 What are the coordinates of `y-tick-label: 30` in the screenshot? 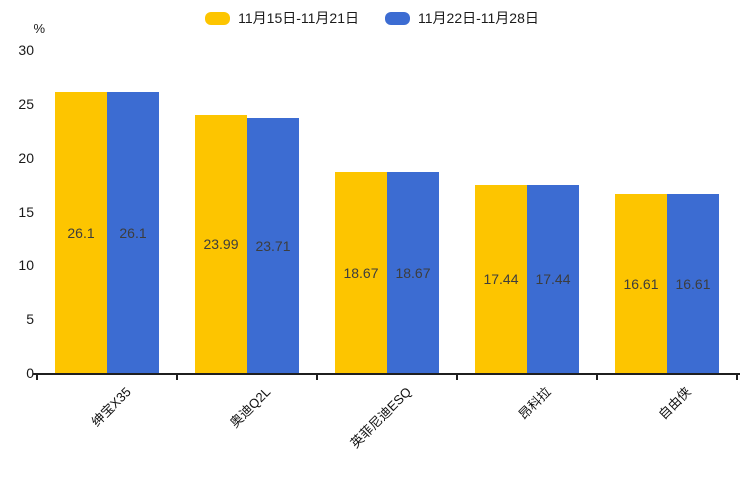 It's located at (26, 50).